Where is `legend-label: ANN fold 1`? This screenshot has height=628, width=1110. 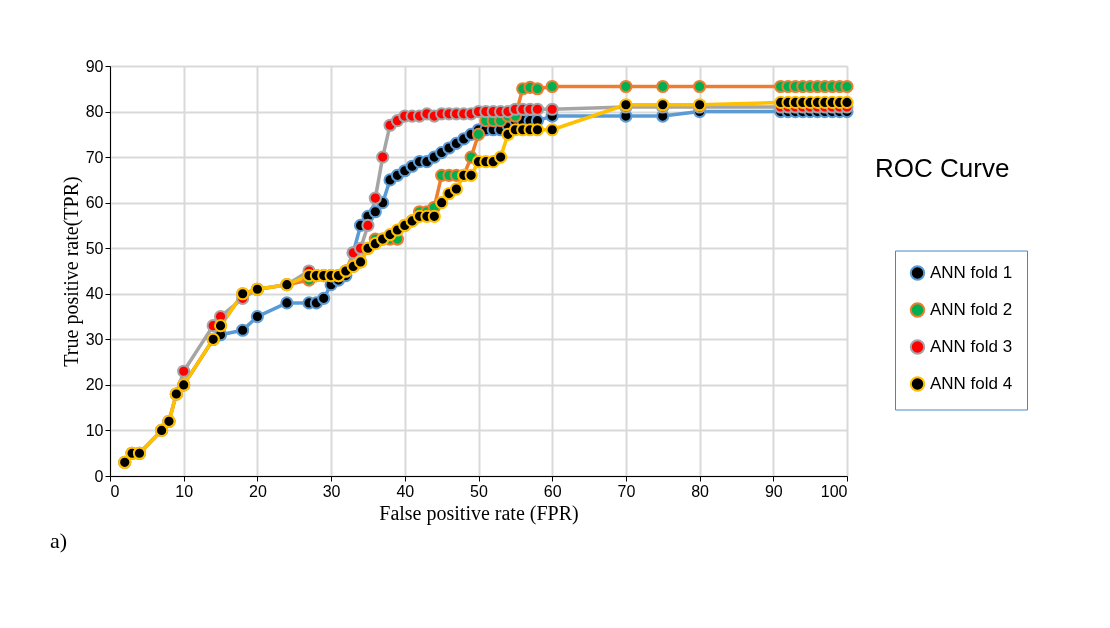 legend-label: ANN fold 1 is located at coordinates (971, 272).